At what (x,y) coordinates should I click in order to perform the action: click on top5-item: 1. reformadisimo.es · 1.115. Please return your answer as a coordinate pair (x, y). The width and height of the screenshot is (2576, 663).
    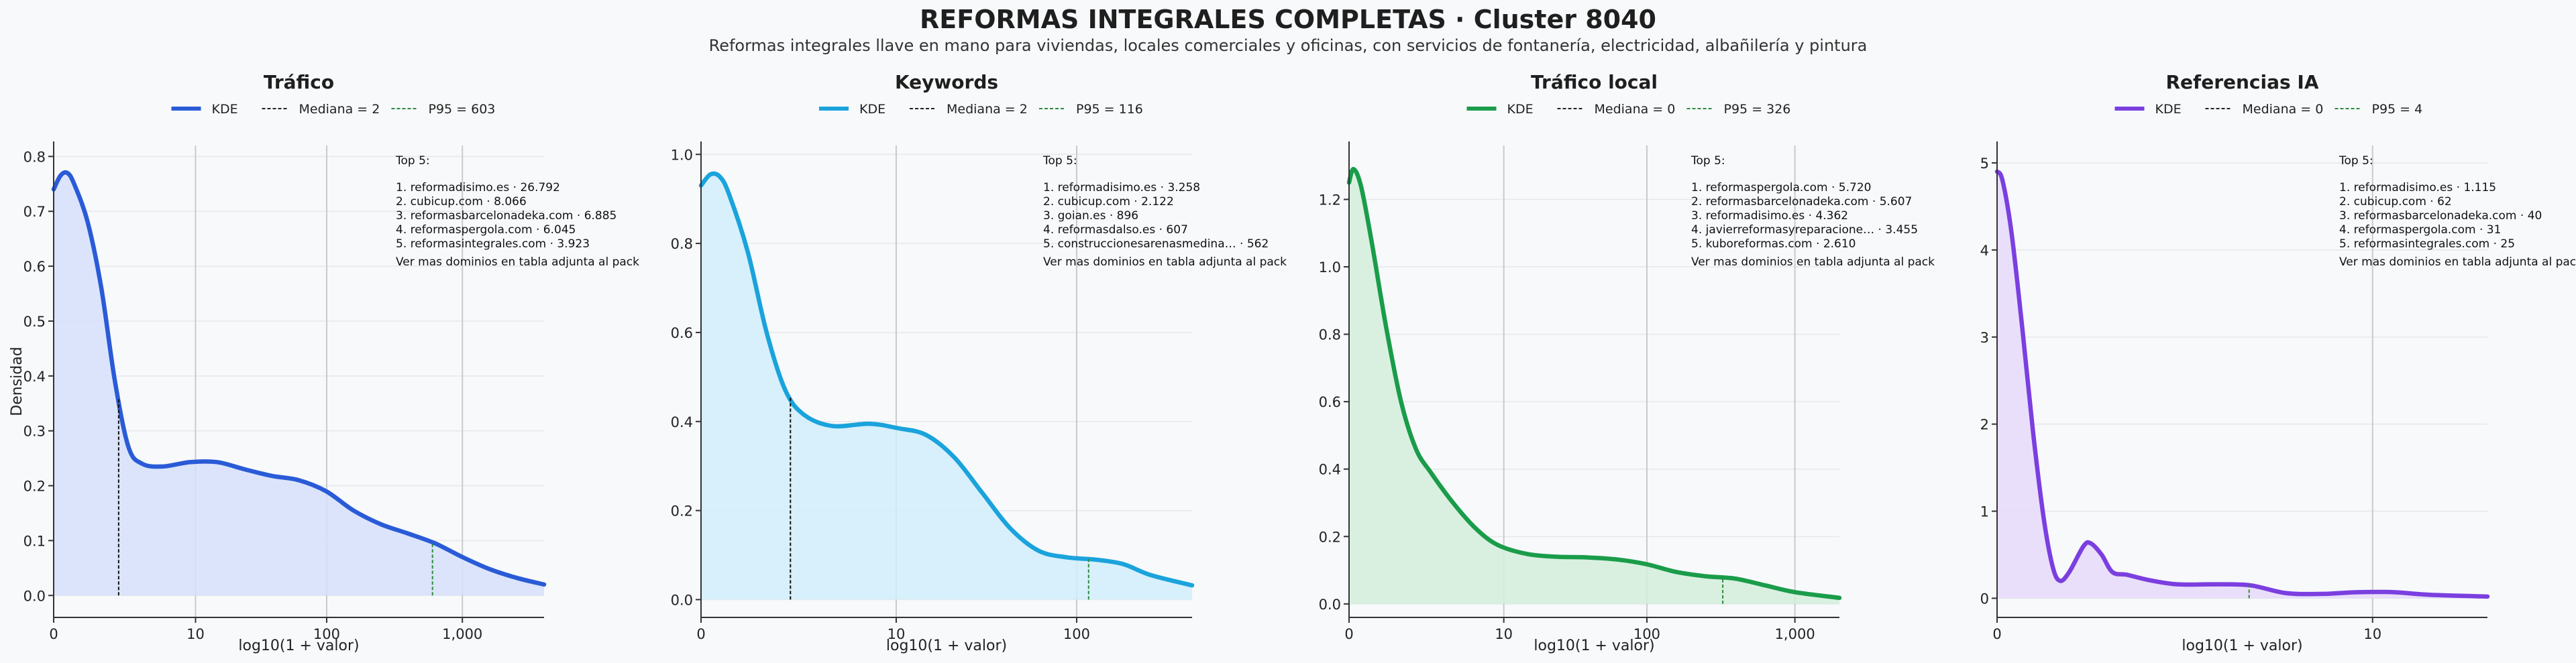
    Looking at the image, I should click on (2417, 188).